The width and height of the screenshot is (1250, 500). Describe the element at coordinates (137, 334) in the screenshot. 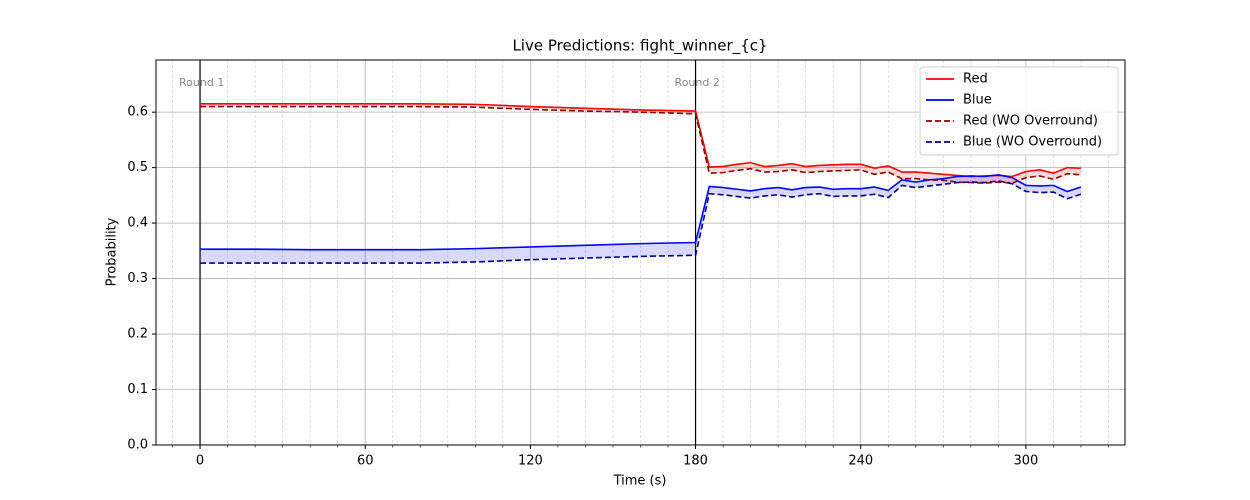

I see `y-tick-label: 0.2` at that location.